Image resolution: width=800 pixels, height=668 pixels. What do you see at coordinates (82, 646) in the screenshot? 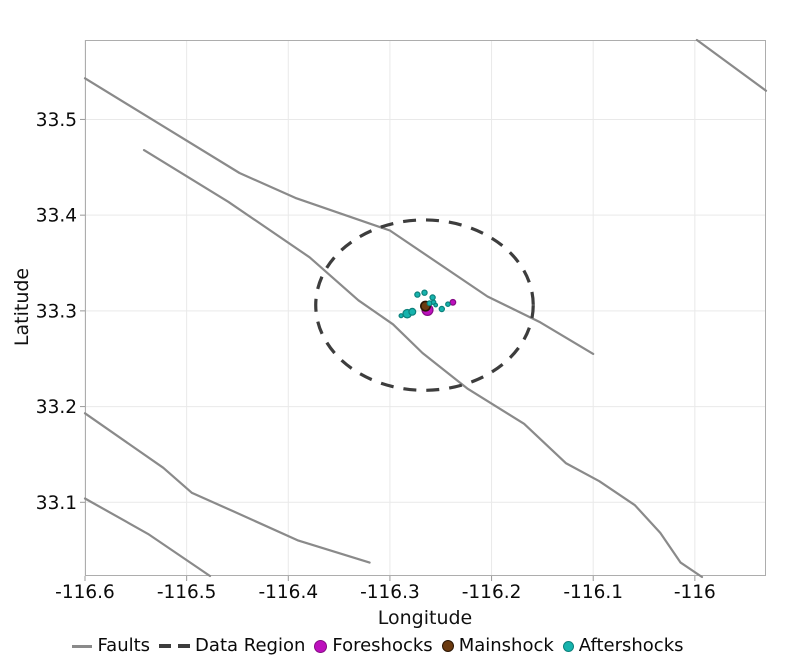
I see `faults-line-icon` at bounding box center [82, 646].